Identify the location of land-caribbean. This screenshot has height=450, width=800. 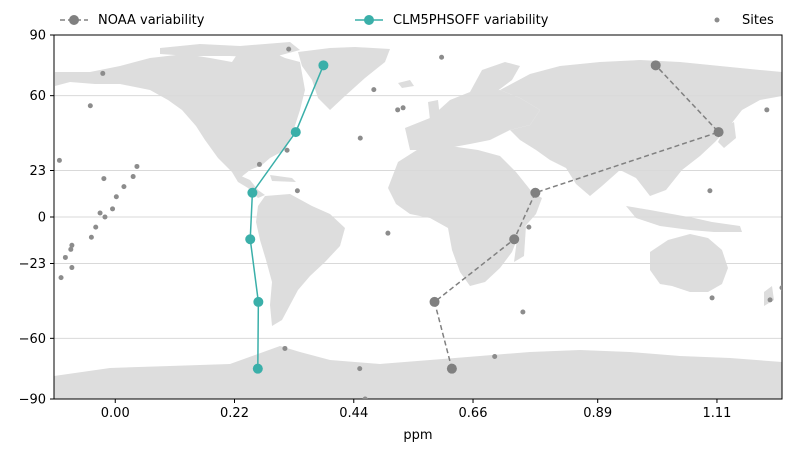
(283, 178).